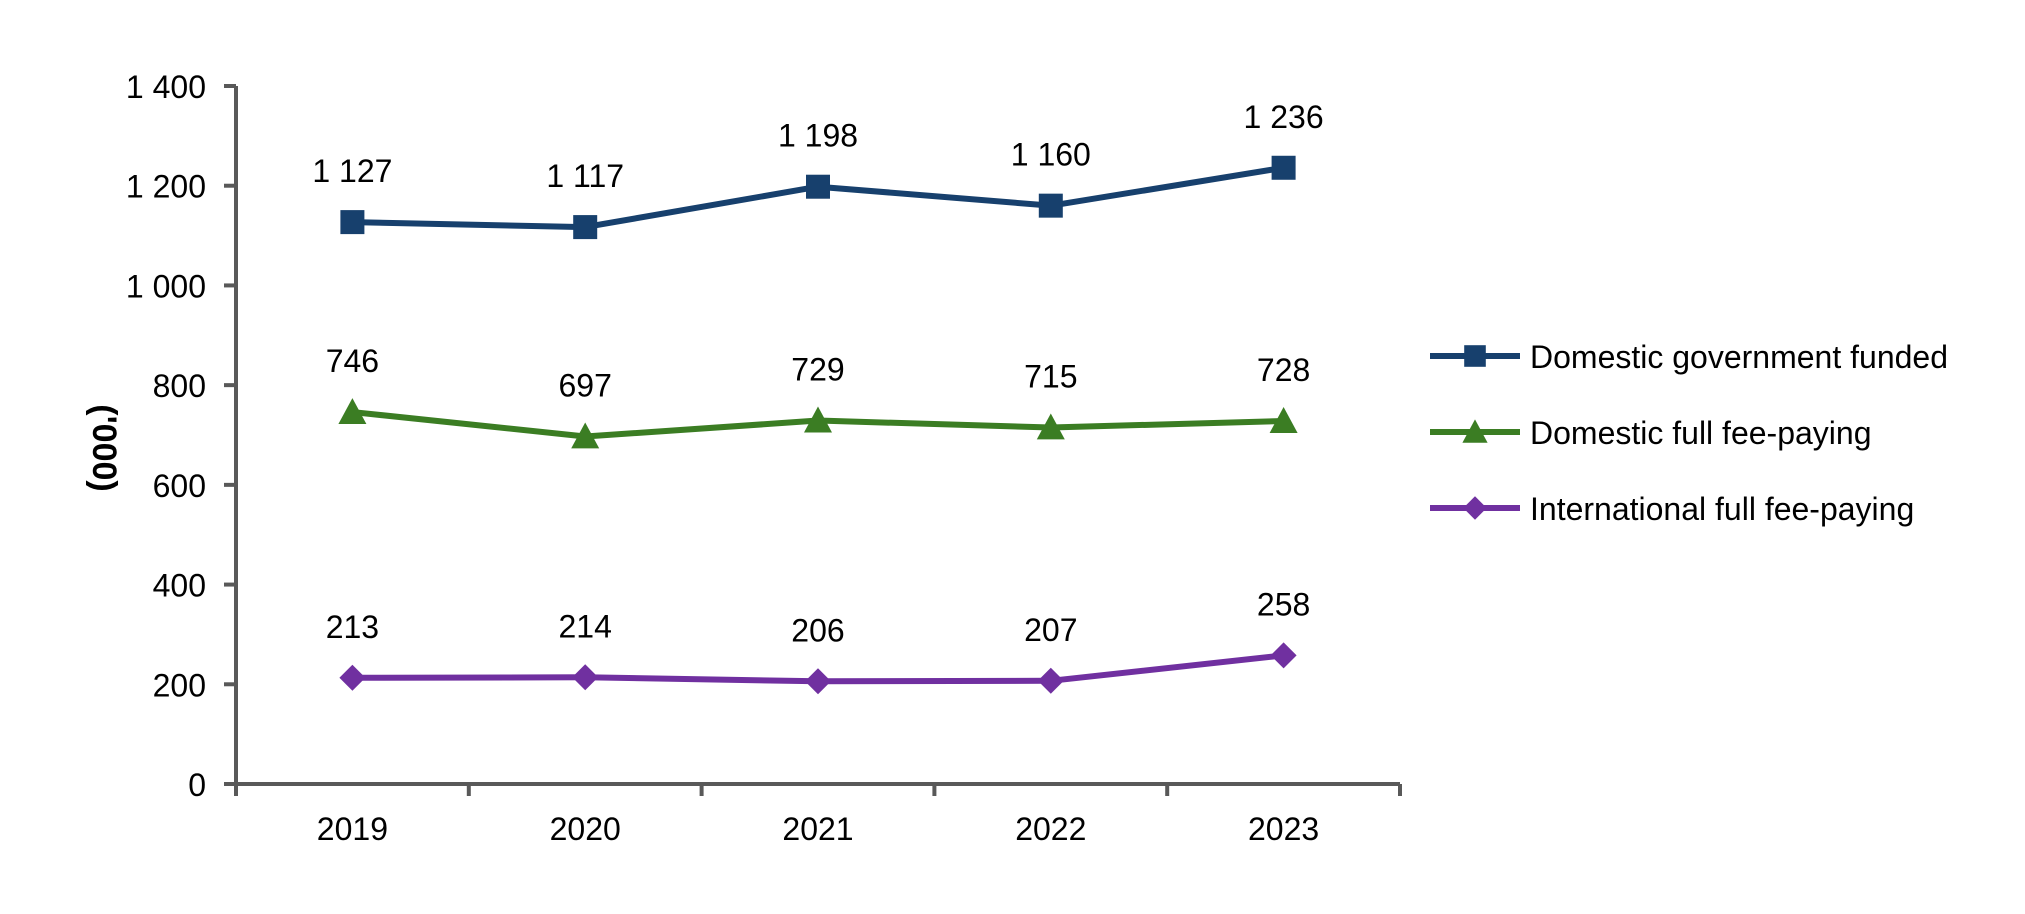  I want to click on y-tick-label: 200, so click(179, 685).